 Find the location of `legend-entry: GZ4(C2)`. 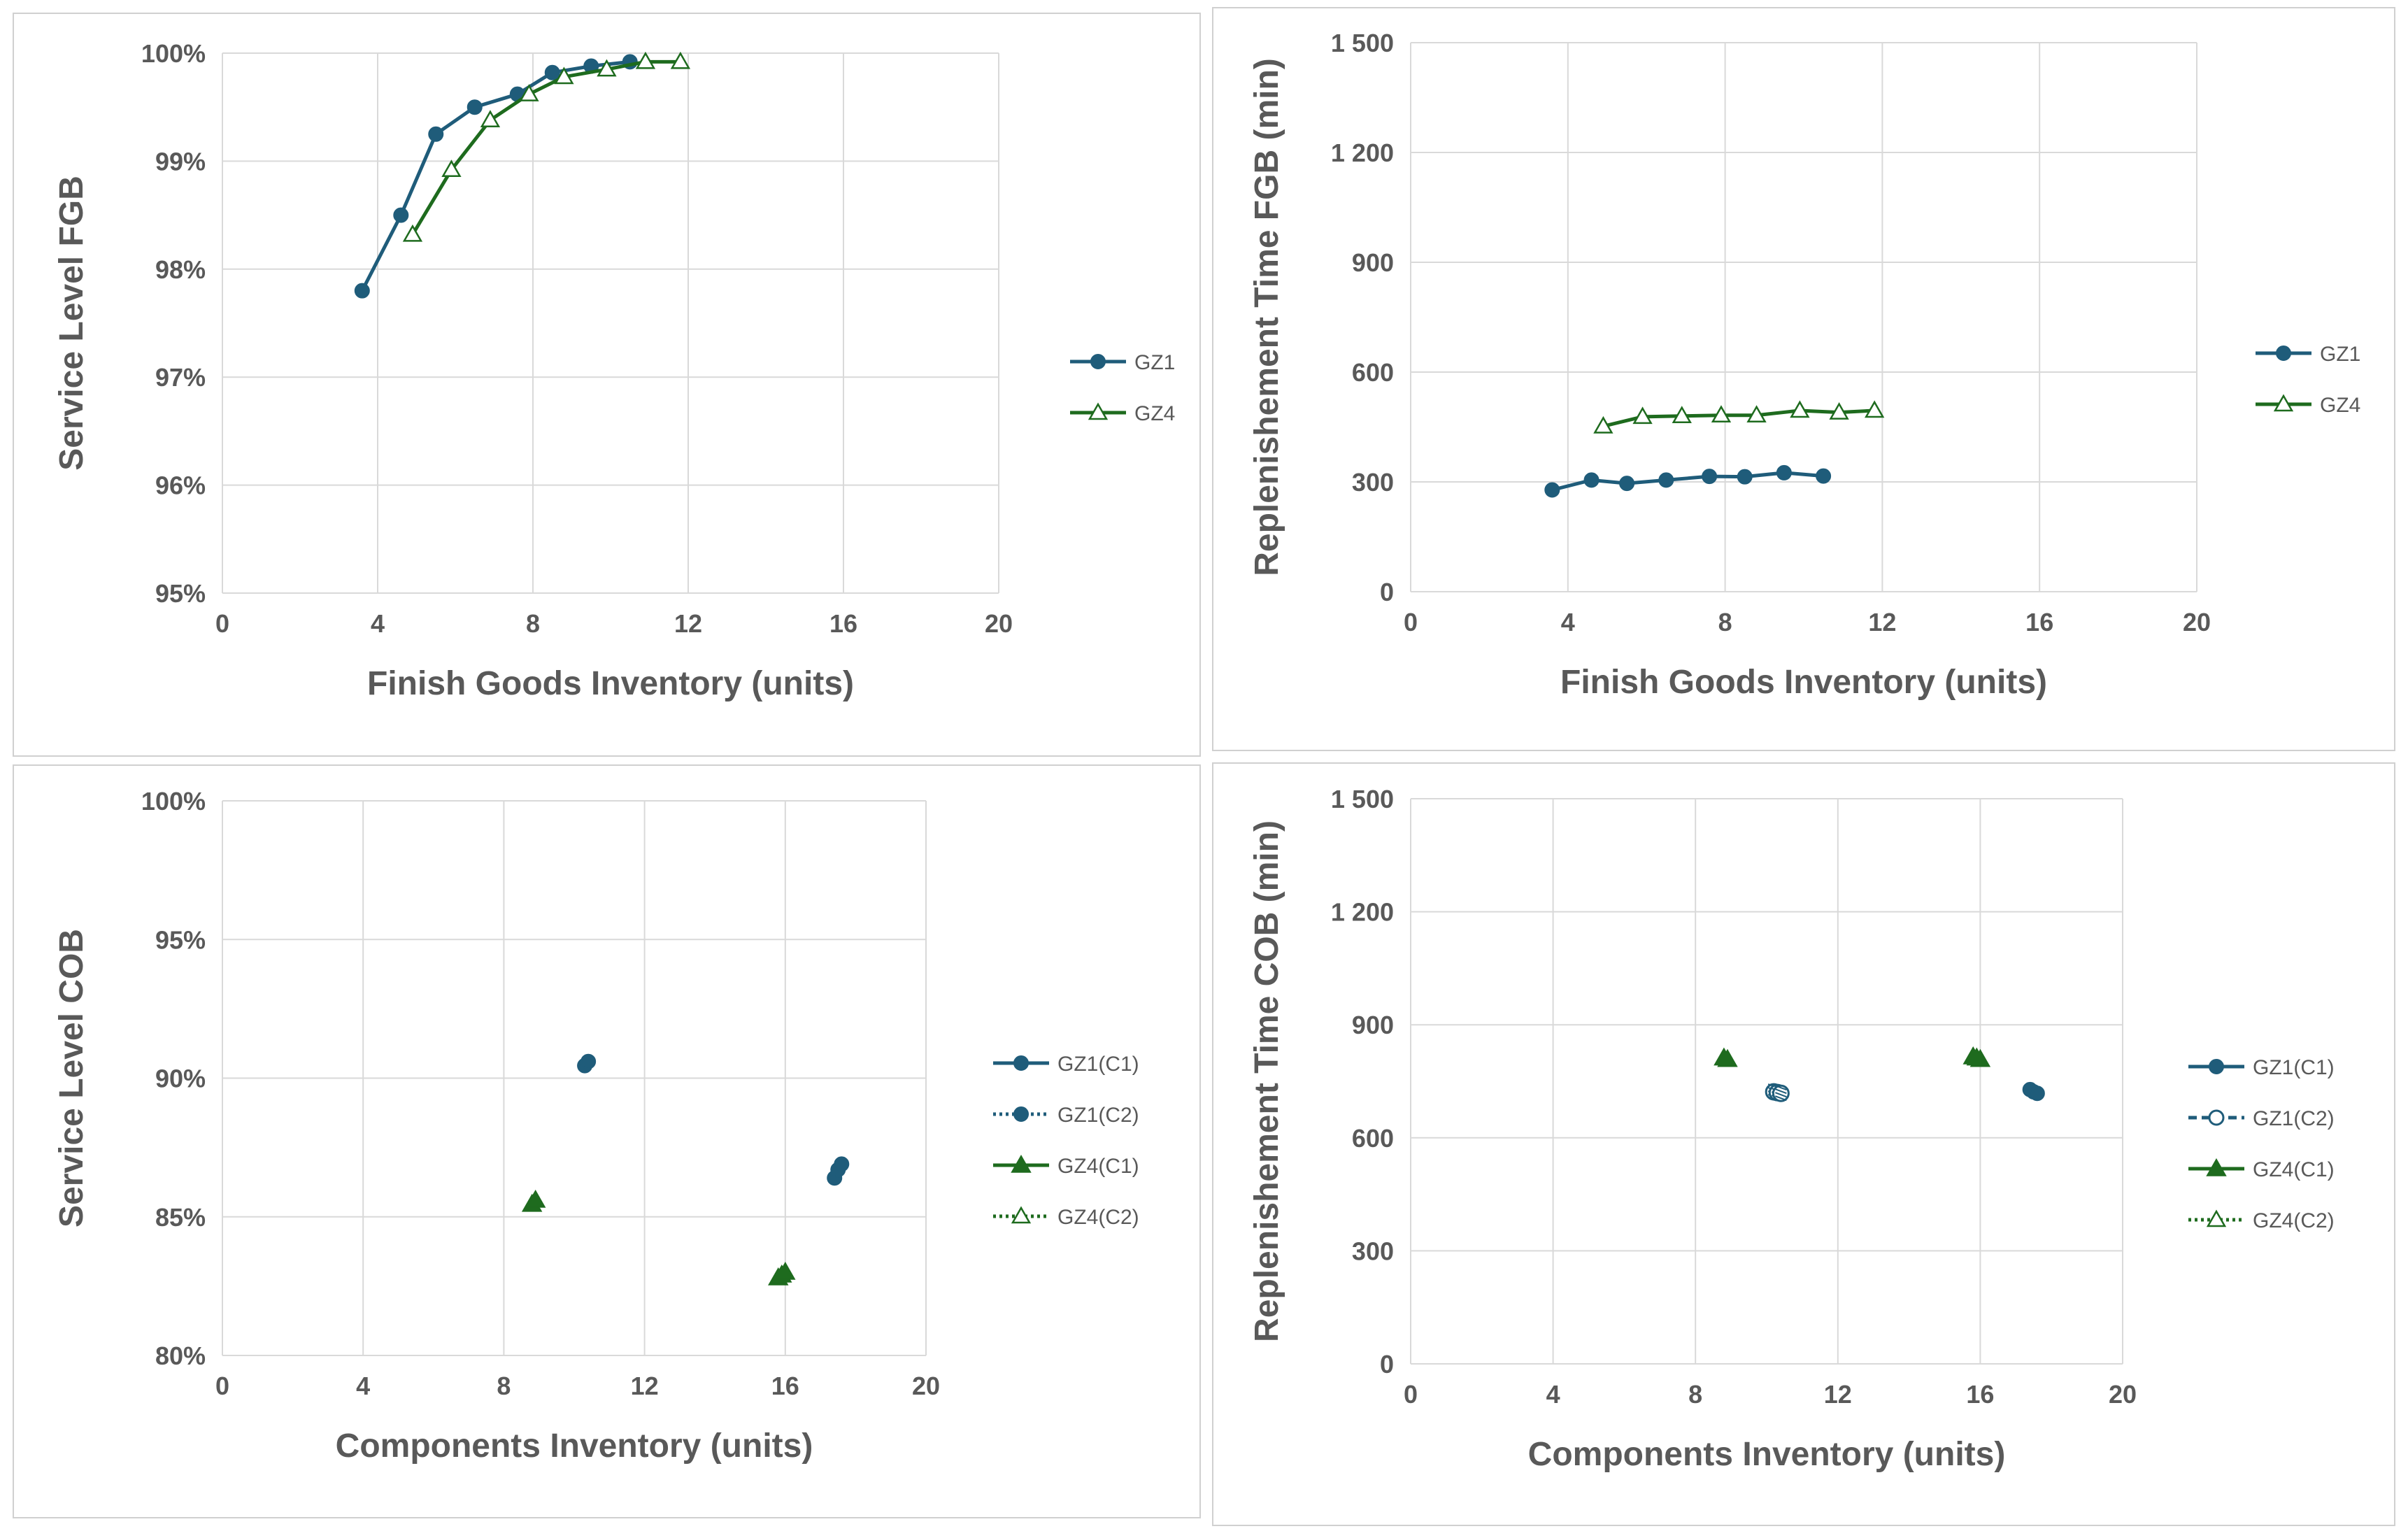

legend-entry: GZ4(C2) is located at coordinates (1066, 1217).